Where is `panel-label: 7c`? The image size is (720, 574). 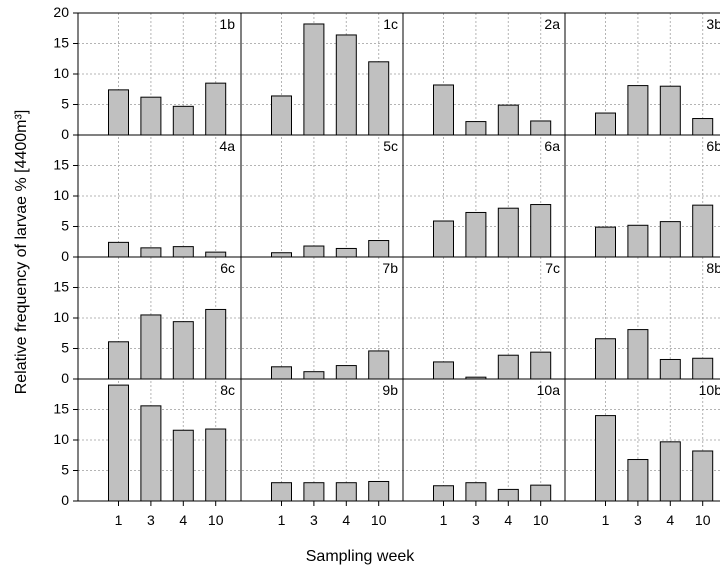
panel-label: 7c is located at coordinates (552, 268).